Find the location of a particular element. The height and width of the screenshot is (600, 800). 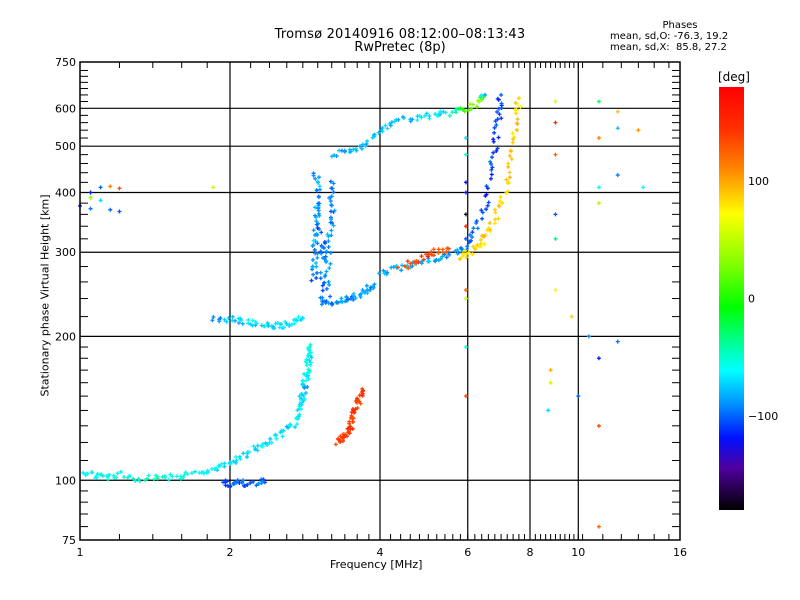

colorbar-ticks: 100 0 −100 is located at coordinates (763, 299).